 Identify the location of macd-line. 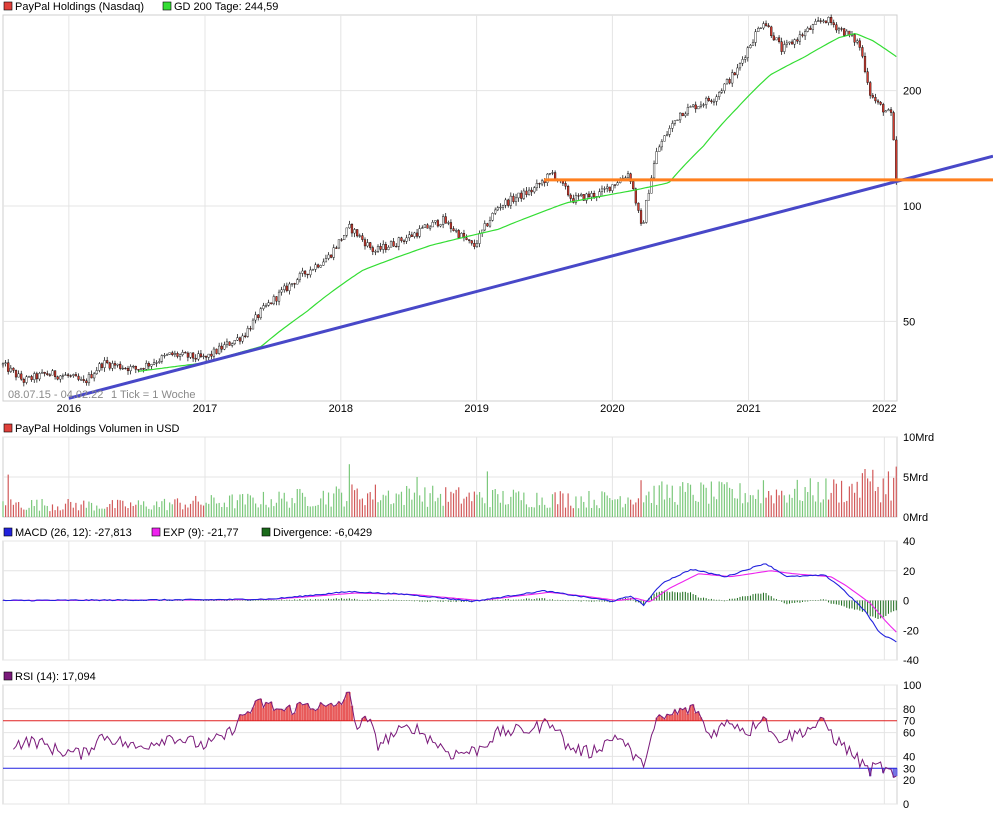
(449, 603).